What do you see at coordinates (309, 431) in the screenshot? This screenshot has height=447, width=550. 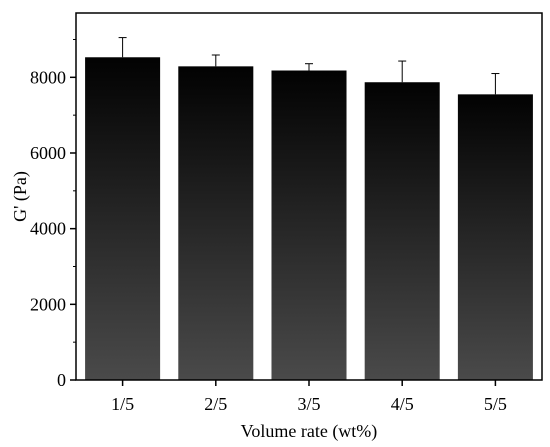 I see `x-axis-title: Volume rate (wt%)` at bounding box center [309, 431].